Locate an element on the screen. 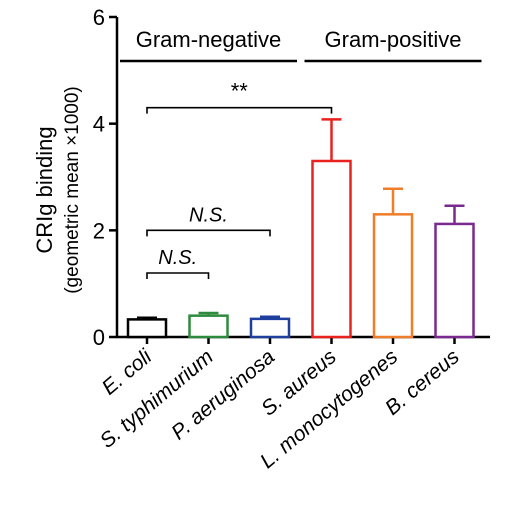 This screenshot has height=527, width=529. y-axis-label: CRIg binding (geometric mean ×1000) is located at coordinates (57, 190).